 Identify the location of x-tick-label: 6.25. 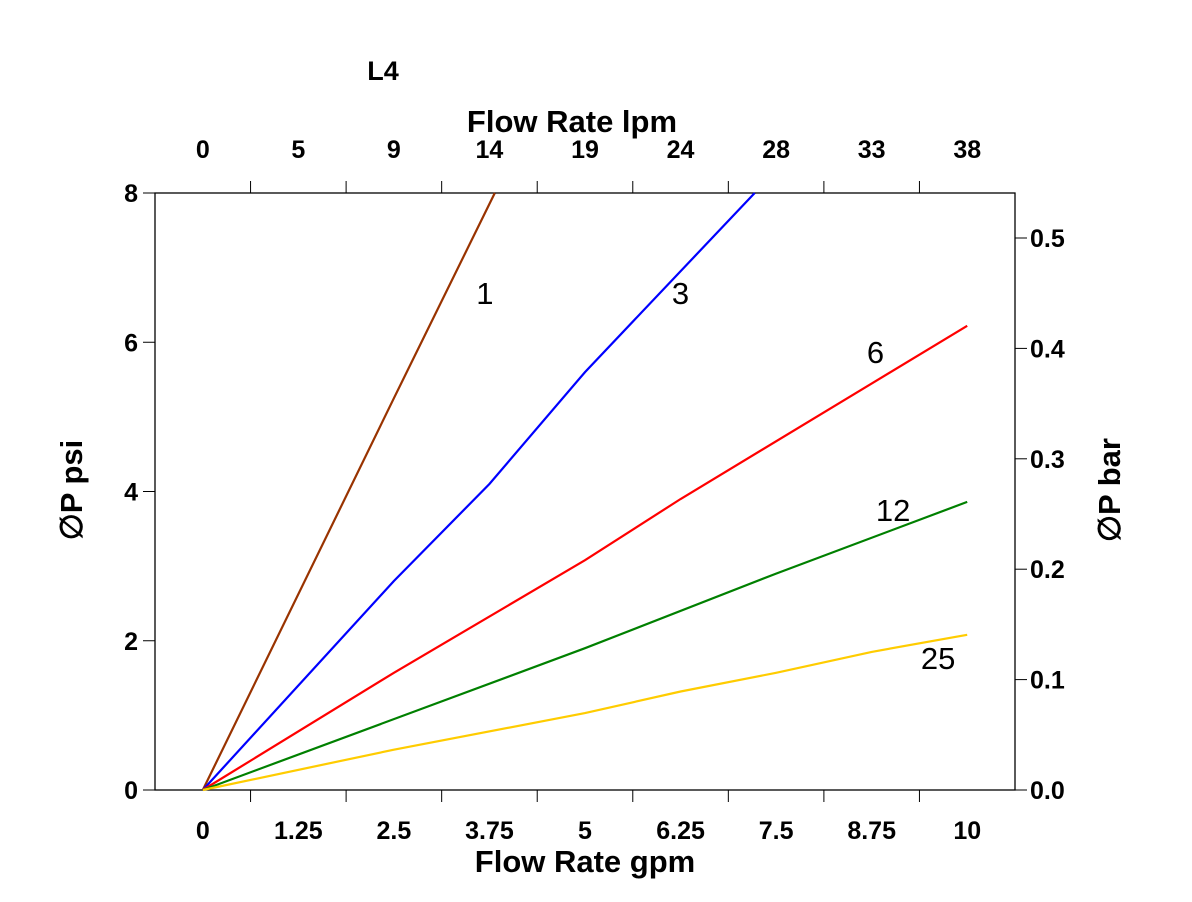
(680, 831).